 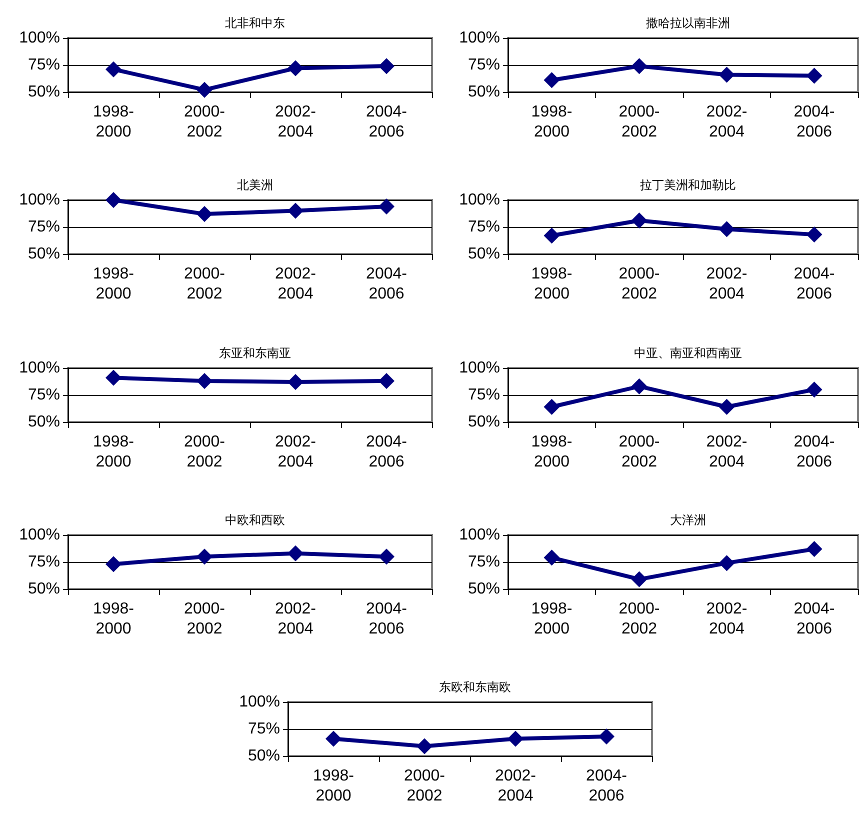 I want to click on chart-title: 北美洲, so click(x=255, y=185).